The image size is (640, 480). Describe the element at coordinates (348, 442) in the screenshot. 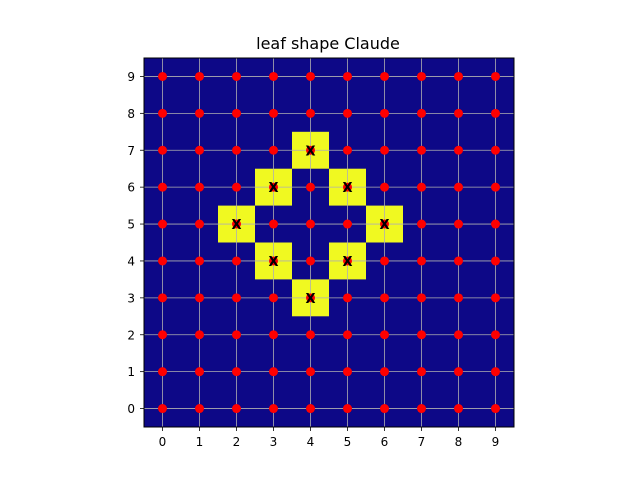

I see `x-tick-label: 5` at that location.